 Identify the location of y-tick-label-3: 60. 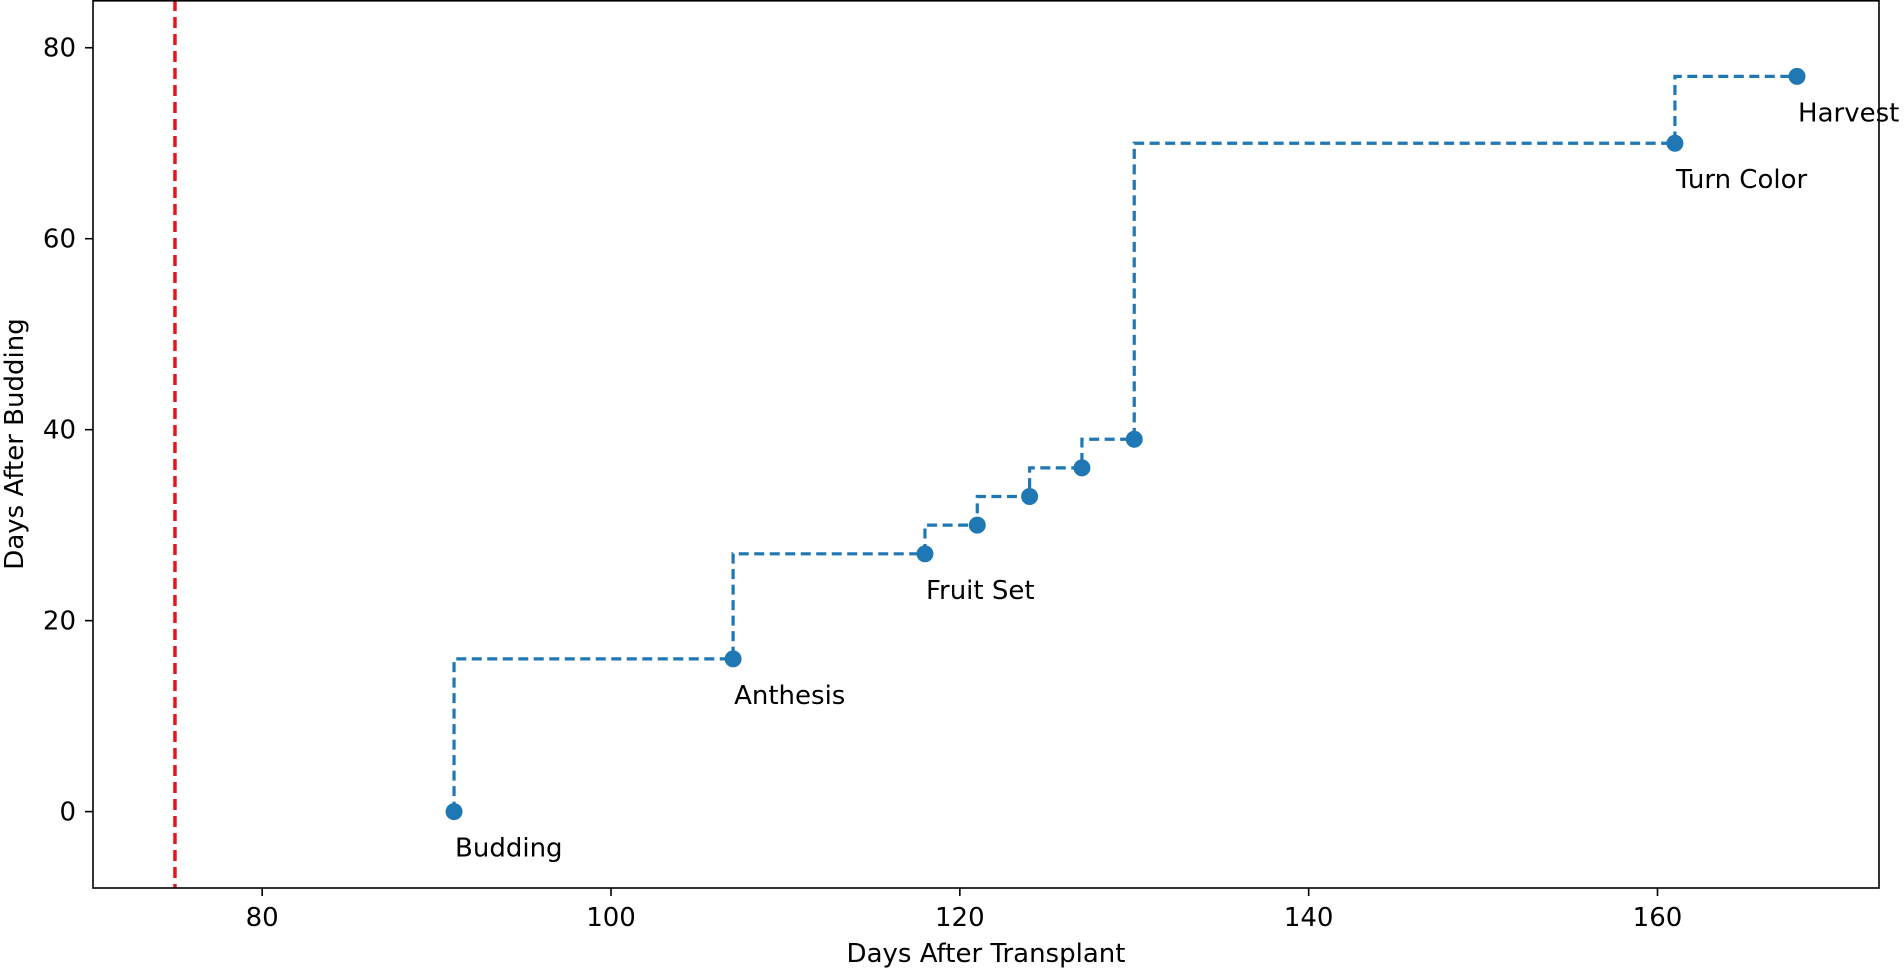
(59, 240).